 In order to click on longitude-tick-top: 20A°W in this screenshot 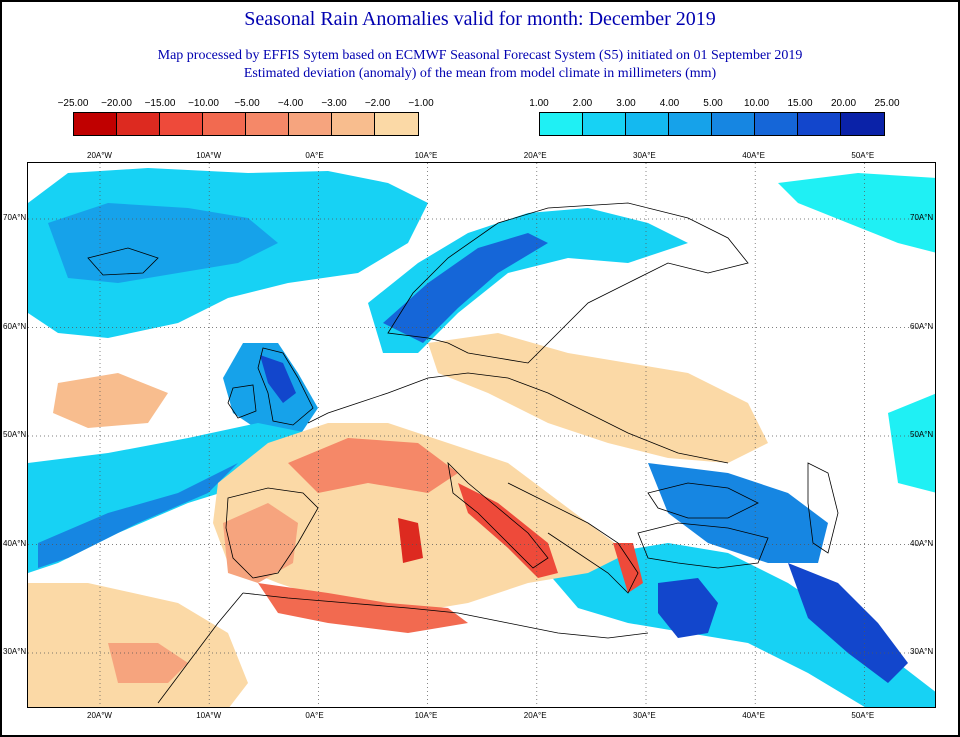, I will do `click(99, 155)`.